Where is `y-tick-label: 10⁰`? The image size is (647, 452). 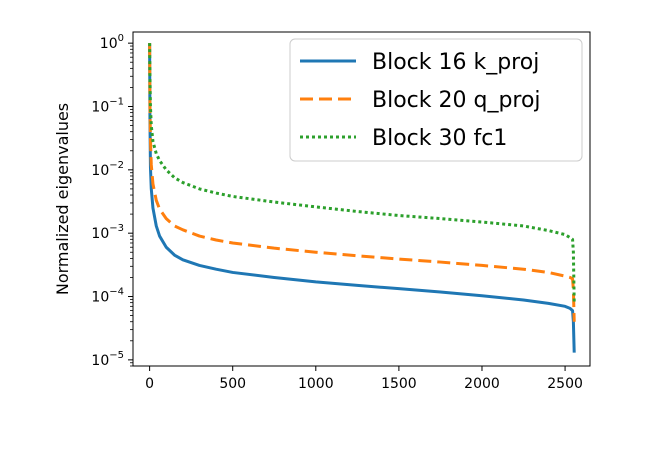
y-tick-label: 10⁰ is located at coordinates (112, 42).